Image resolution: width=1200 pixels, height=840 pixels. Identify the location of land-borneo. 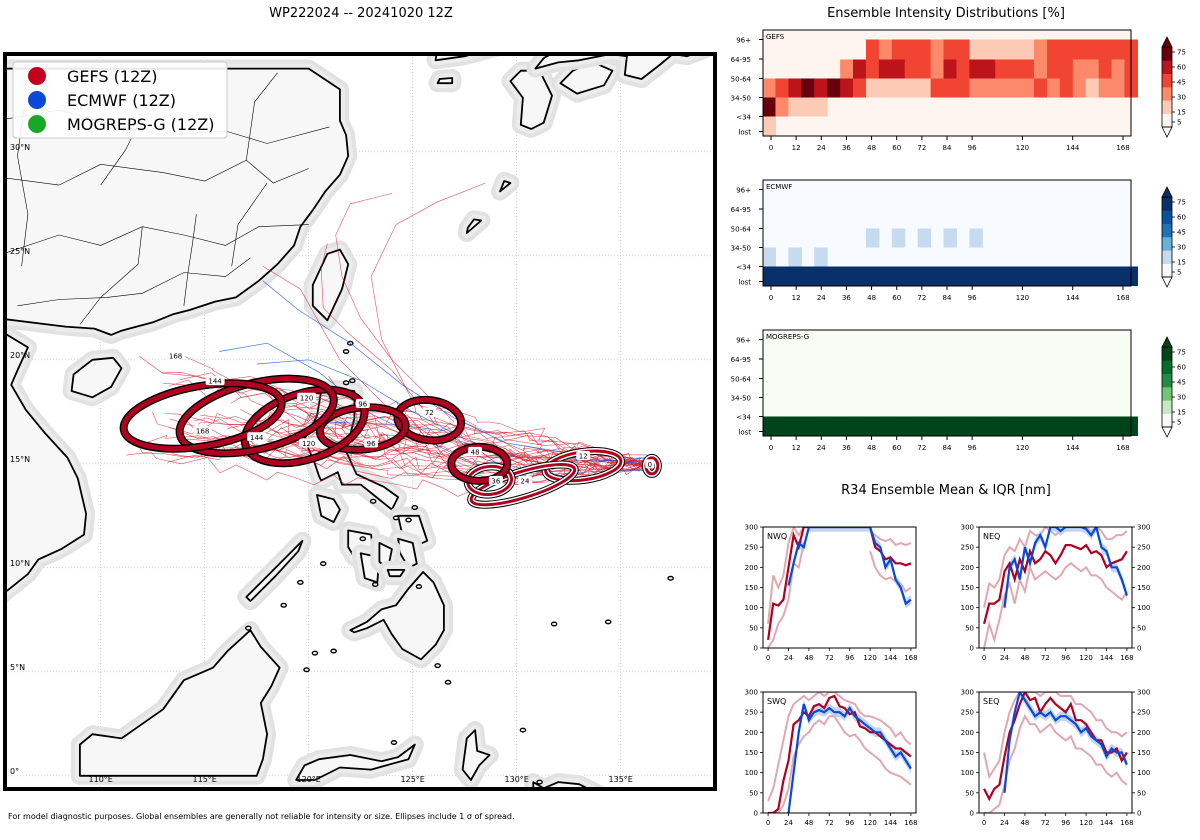
(180, 703).